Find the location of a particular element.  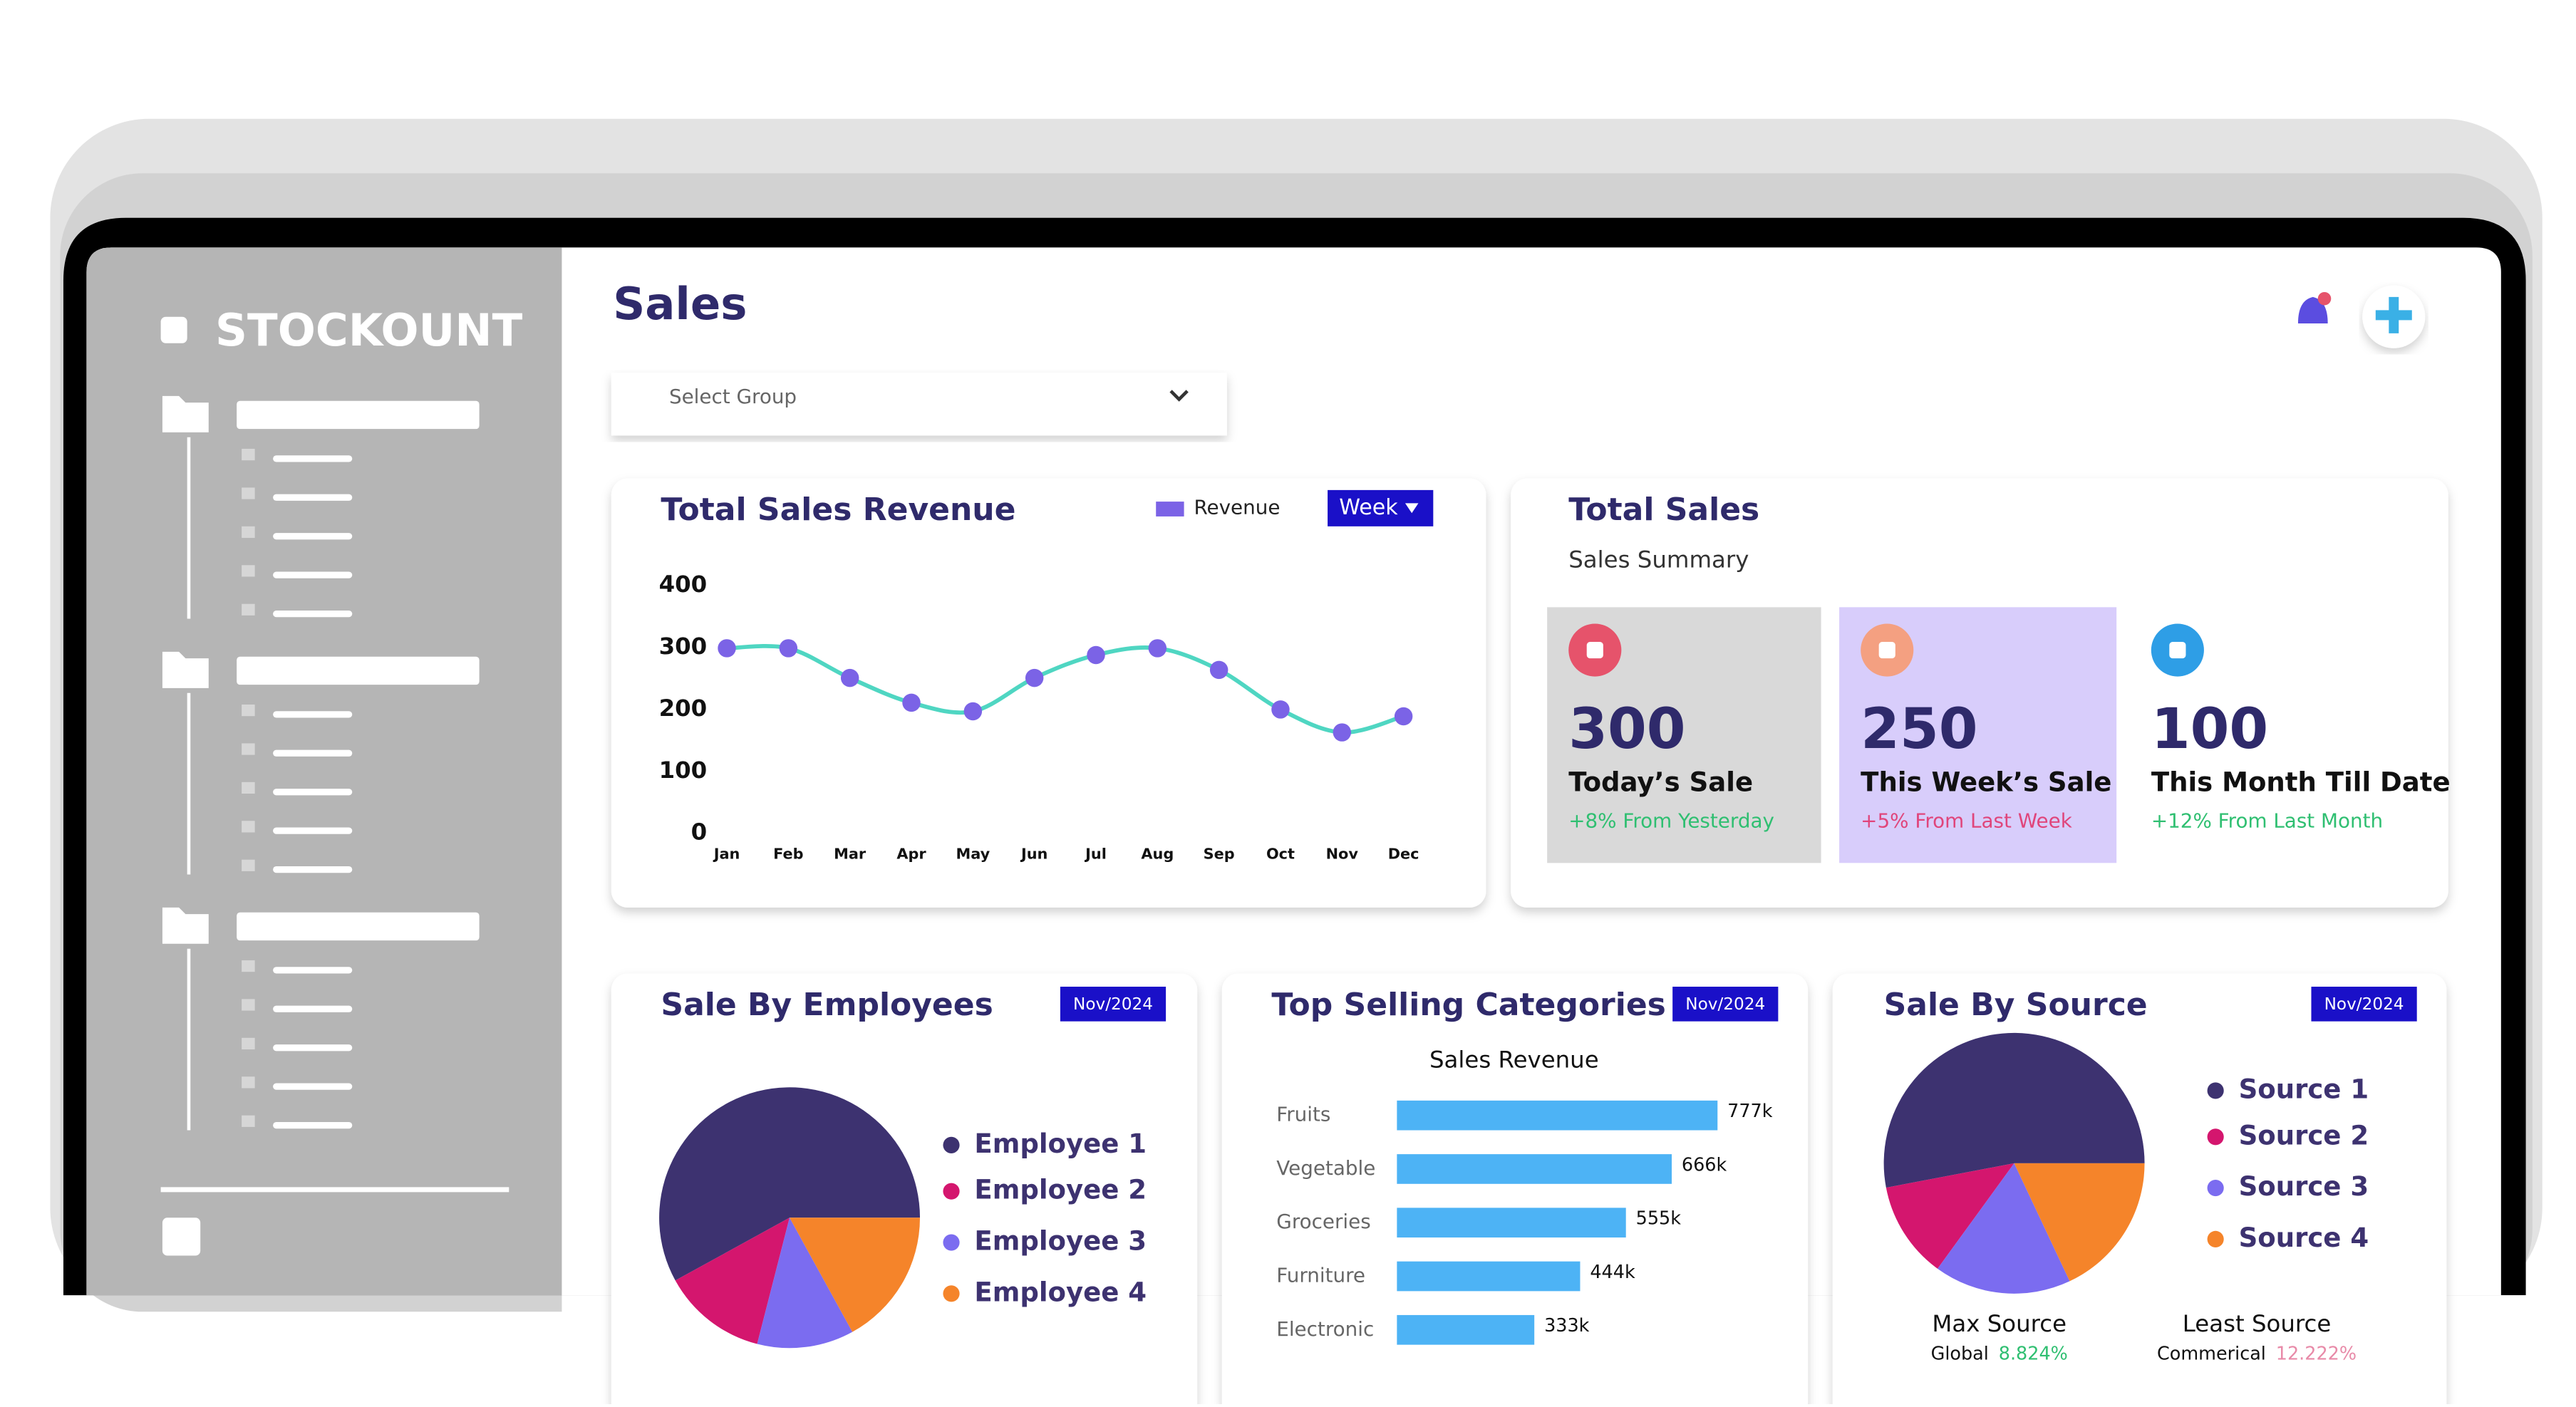

legend-label: Employee 3 is located at coordinates (1061, 1242).